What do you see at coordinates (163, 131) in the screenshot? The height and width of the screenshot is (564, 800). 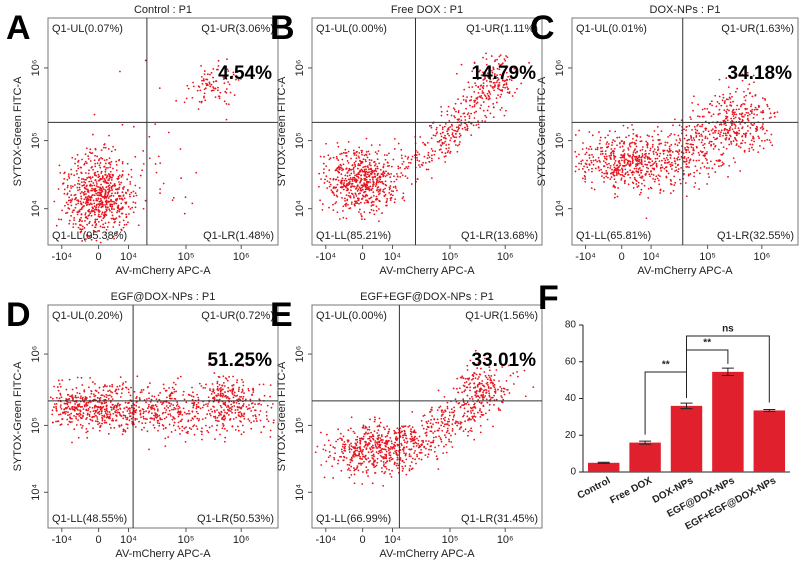 I see `plot-frame` at bounding box center [163, 131].